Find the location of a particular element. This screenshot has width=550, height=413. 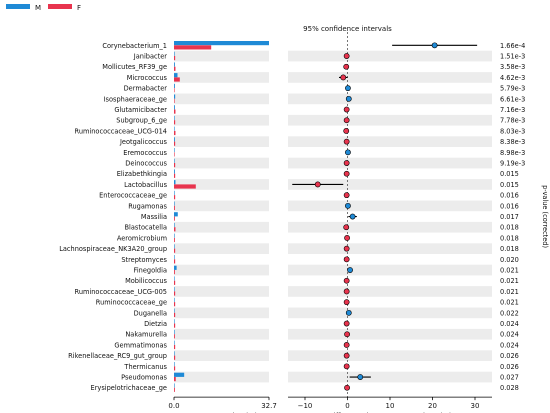

right-tick-label: 0 is located at coordinates (347, 406).